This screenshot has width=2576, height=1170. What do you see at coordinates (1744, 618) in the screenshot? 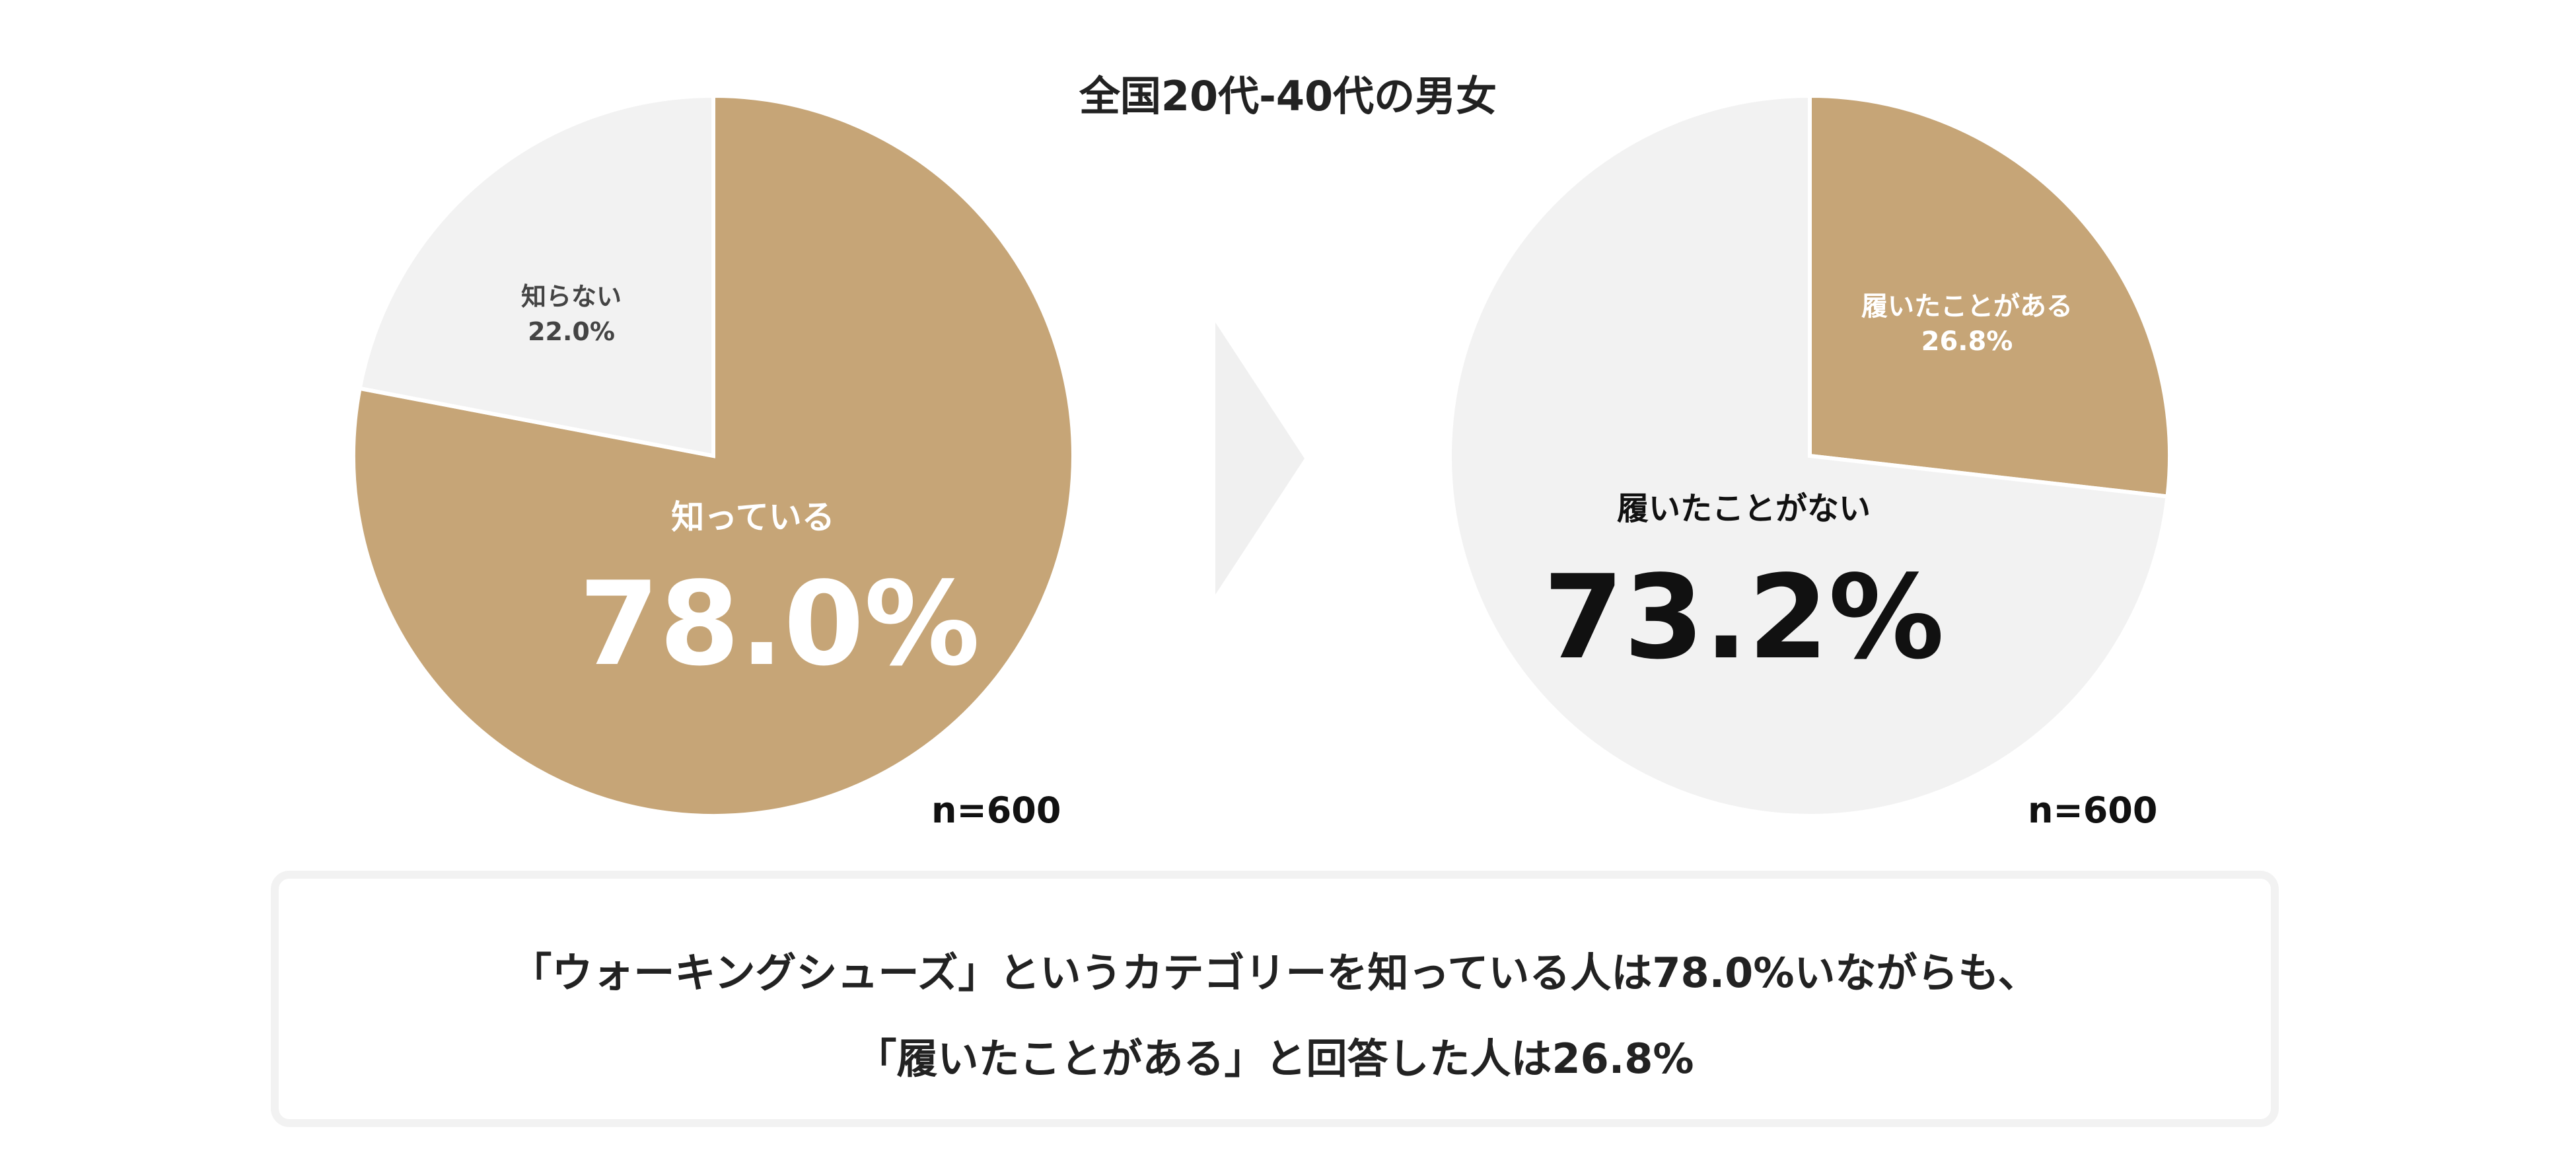
I see `pie-2-slice-2-value: 73.2%` at bounding box center [1744, 618].